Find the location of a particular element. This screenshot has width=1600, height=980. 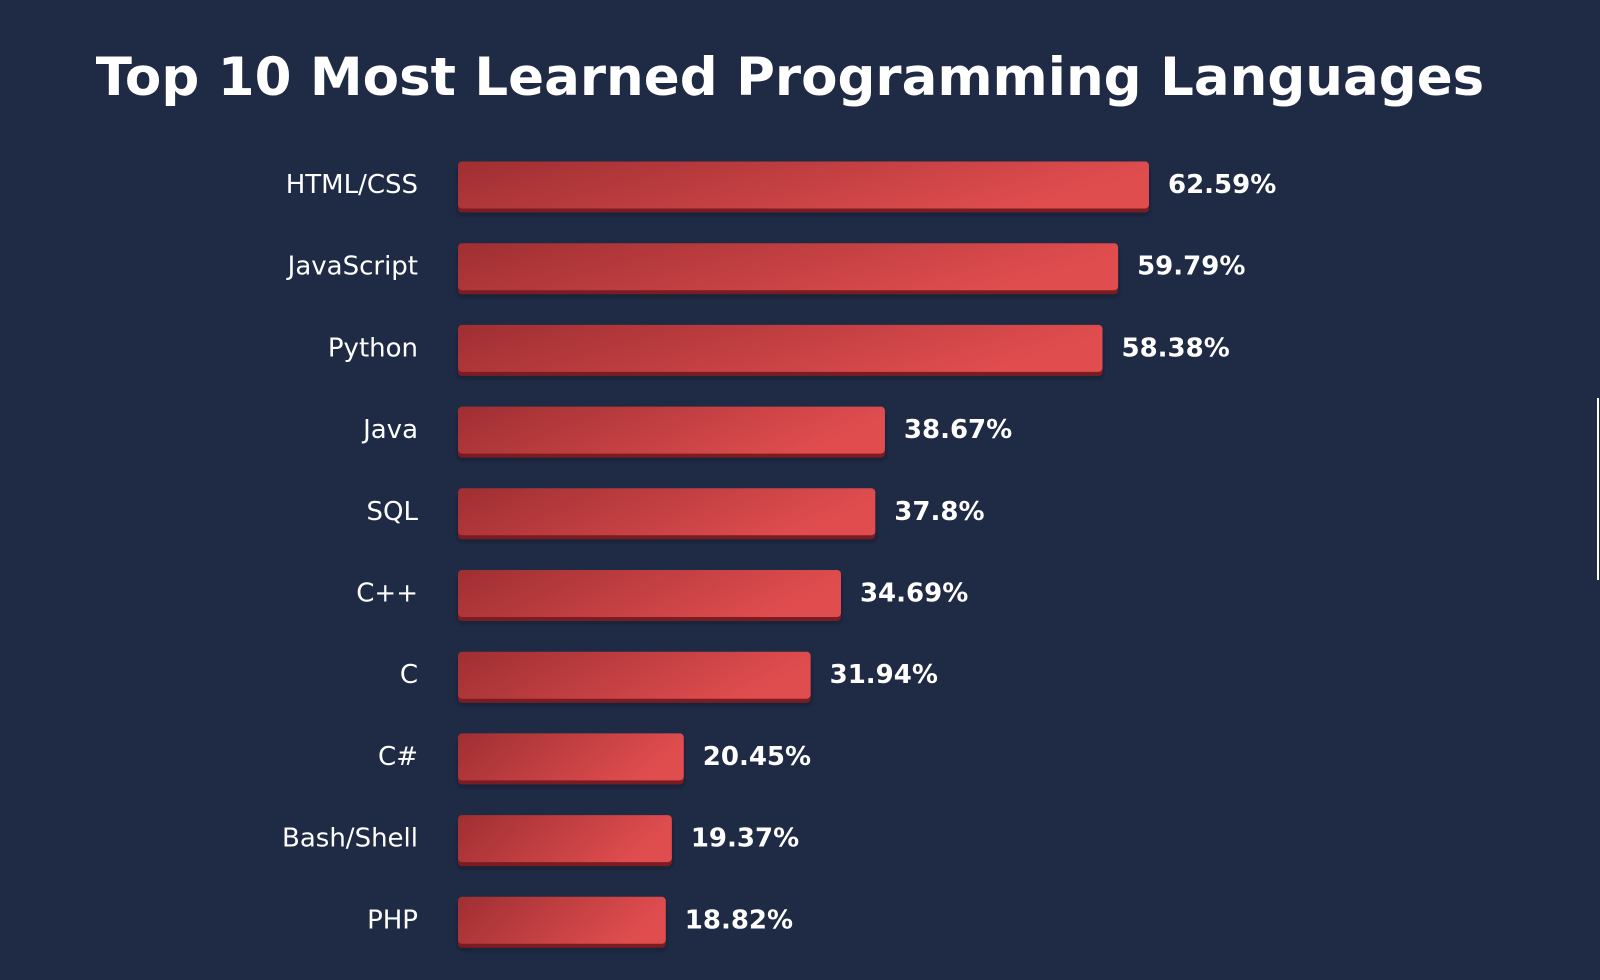

category-label: SQL is located at coordinates (393, 512).